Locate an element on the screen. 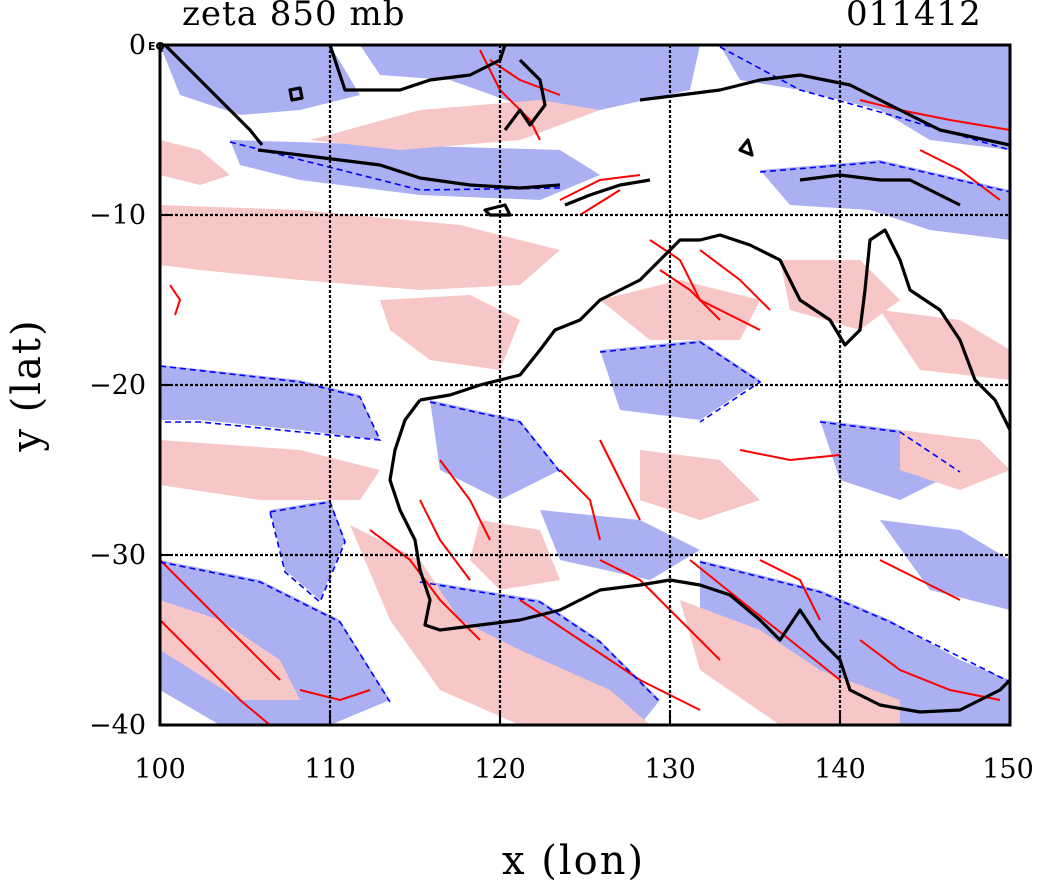  y-axis-label: y (lat) is located at coordinates (27, 385).